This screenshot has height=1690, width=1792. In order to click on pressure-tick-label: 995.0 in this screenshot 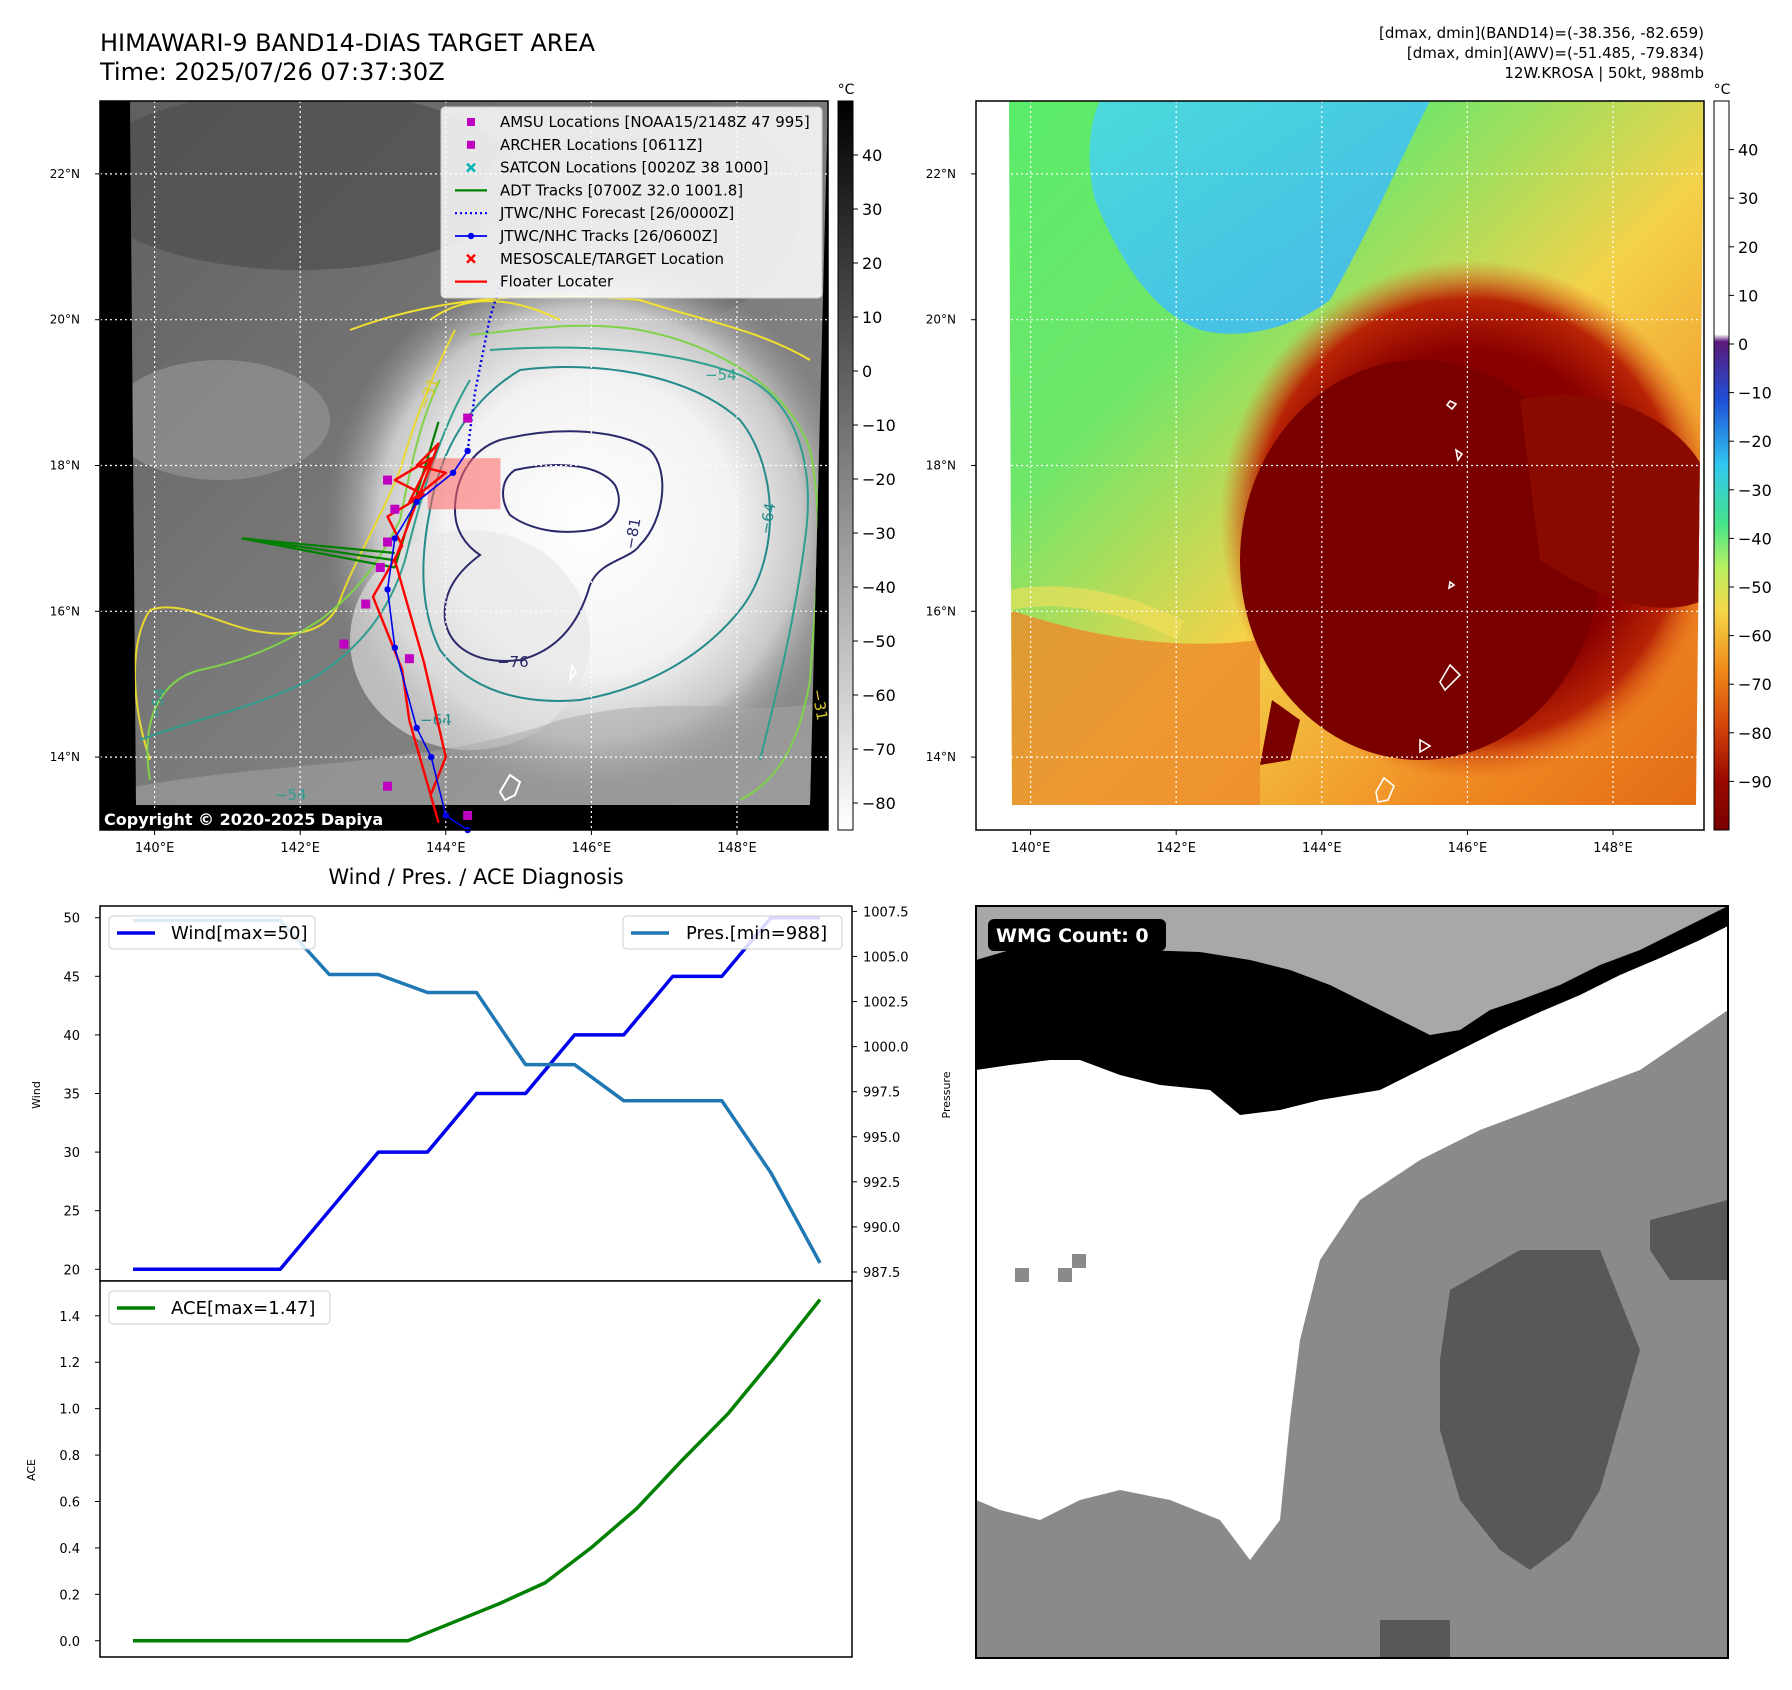, I will do `click(881, 1138)`.